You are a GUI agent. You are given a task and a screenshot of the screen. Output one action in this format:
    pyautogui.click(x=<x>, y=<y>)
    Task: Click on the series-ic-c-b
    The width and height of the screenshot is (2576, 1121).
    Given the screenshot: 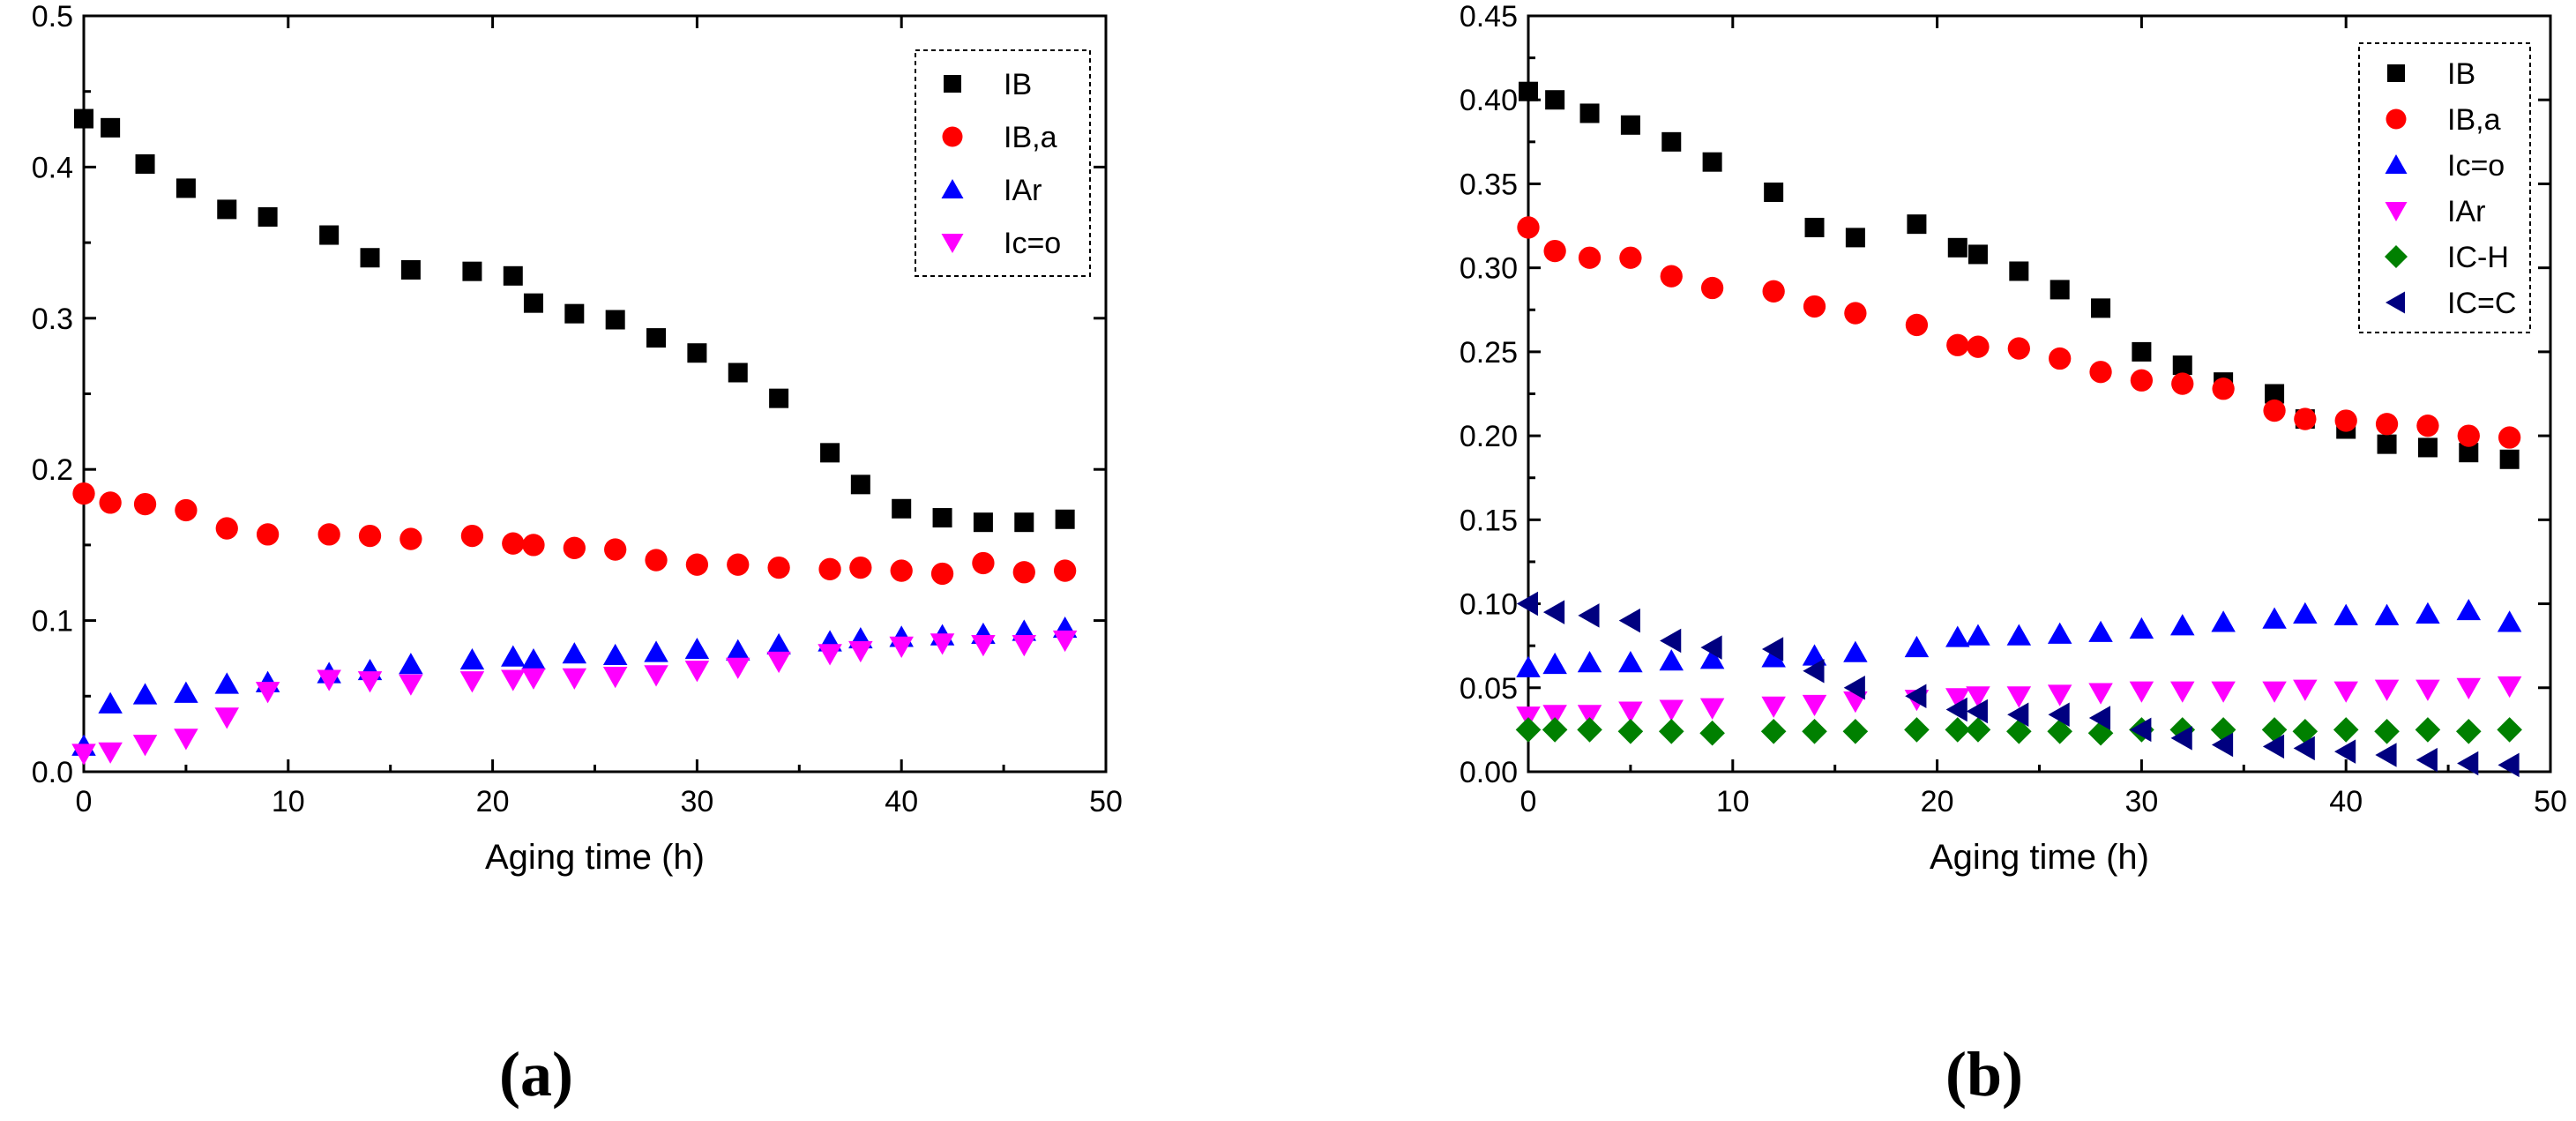 What is the action you would take?
    pyautogui.click(x=2018, y=684)
    